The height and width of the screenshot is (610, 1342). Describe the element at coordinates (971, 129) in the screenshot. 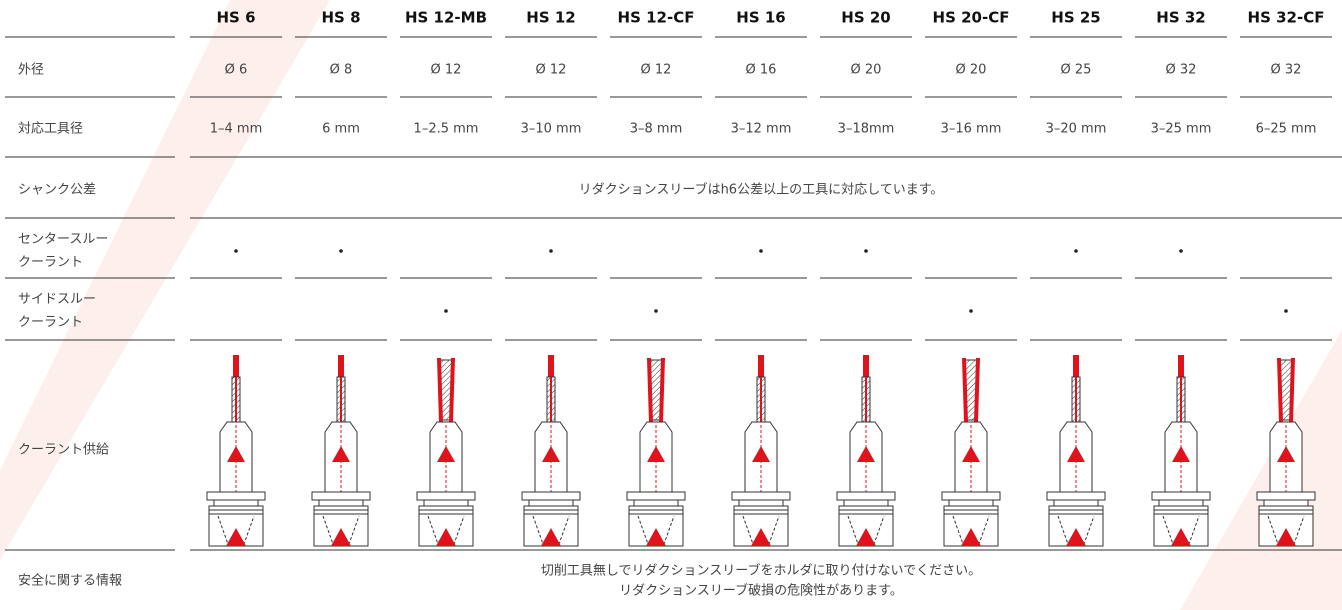

I see `cell-value: 3–16 mm` at that location.